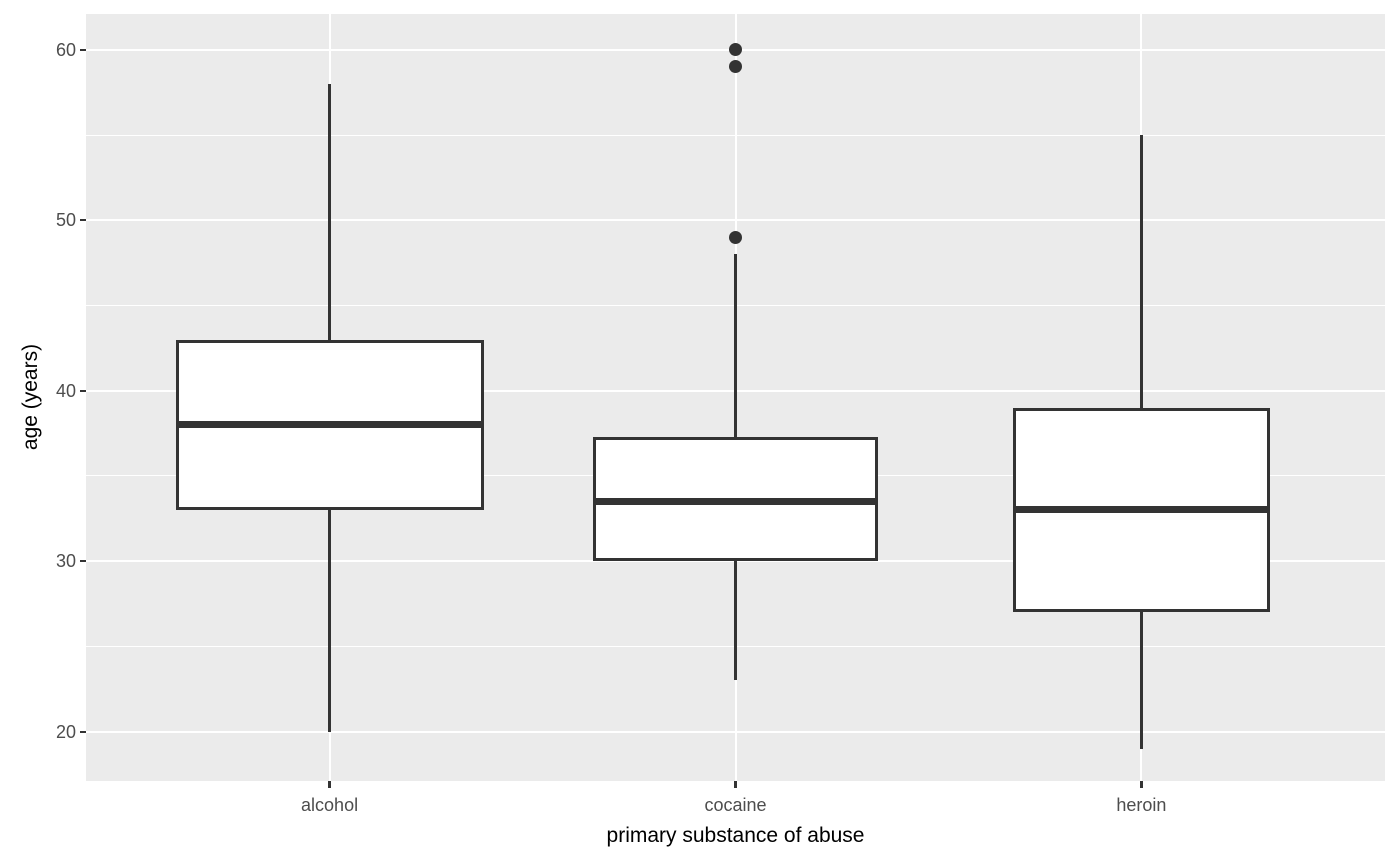 This screenshot has width=1400, height=866. I want to click on y-tick-label: 50, so click(65, 220).